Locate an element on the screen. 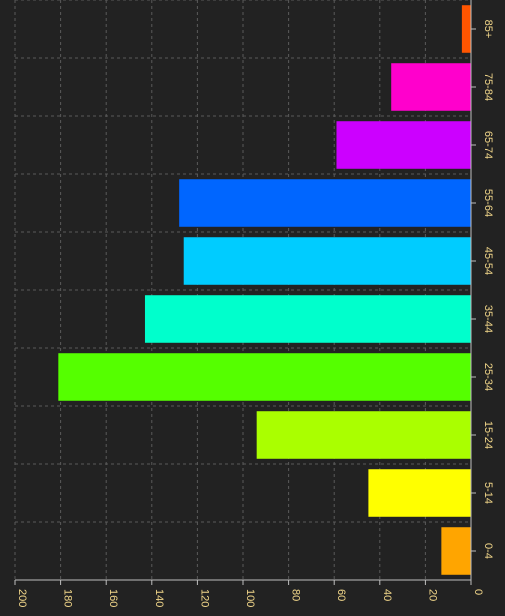 Image resolution: width=505 pixels, height=616 pixels. value-tick-label-0: 0 is located at coordinates (478, 592).